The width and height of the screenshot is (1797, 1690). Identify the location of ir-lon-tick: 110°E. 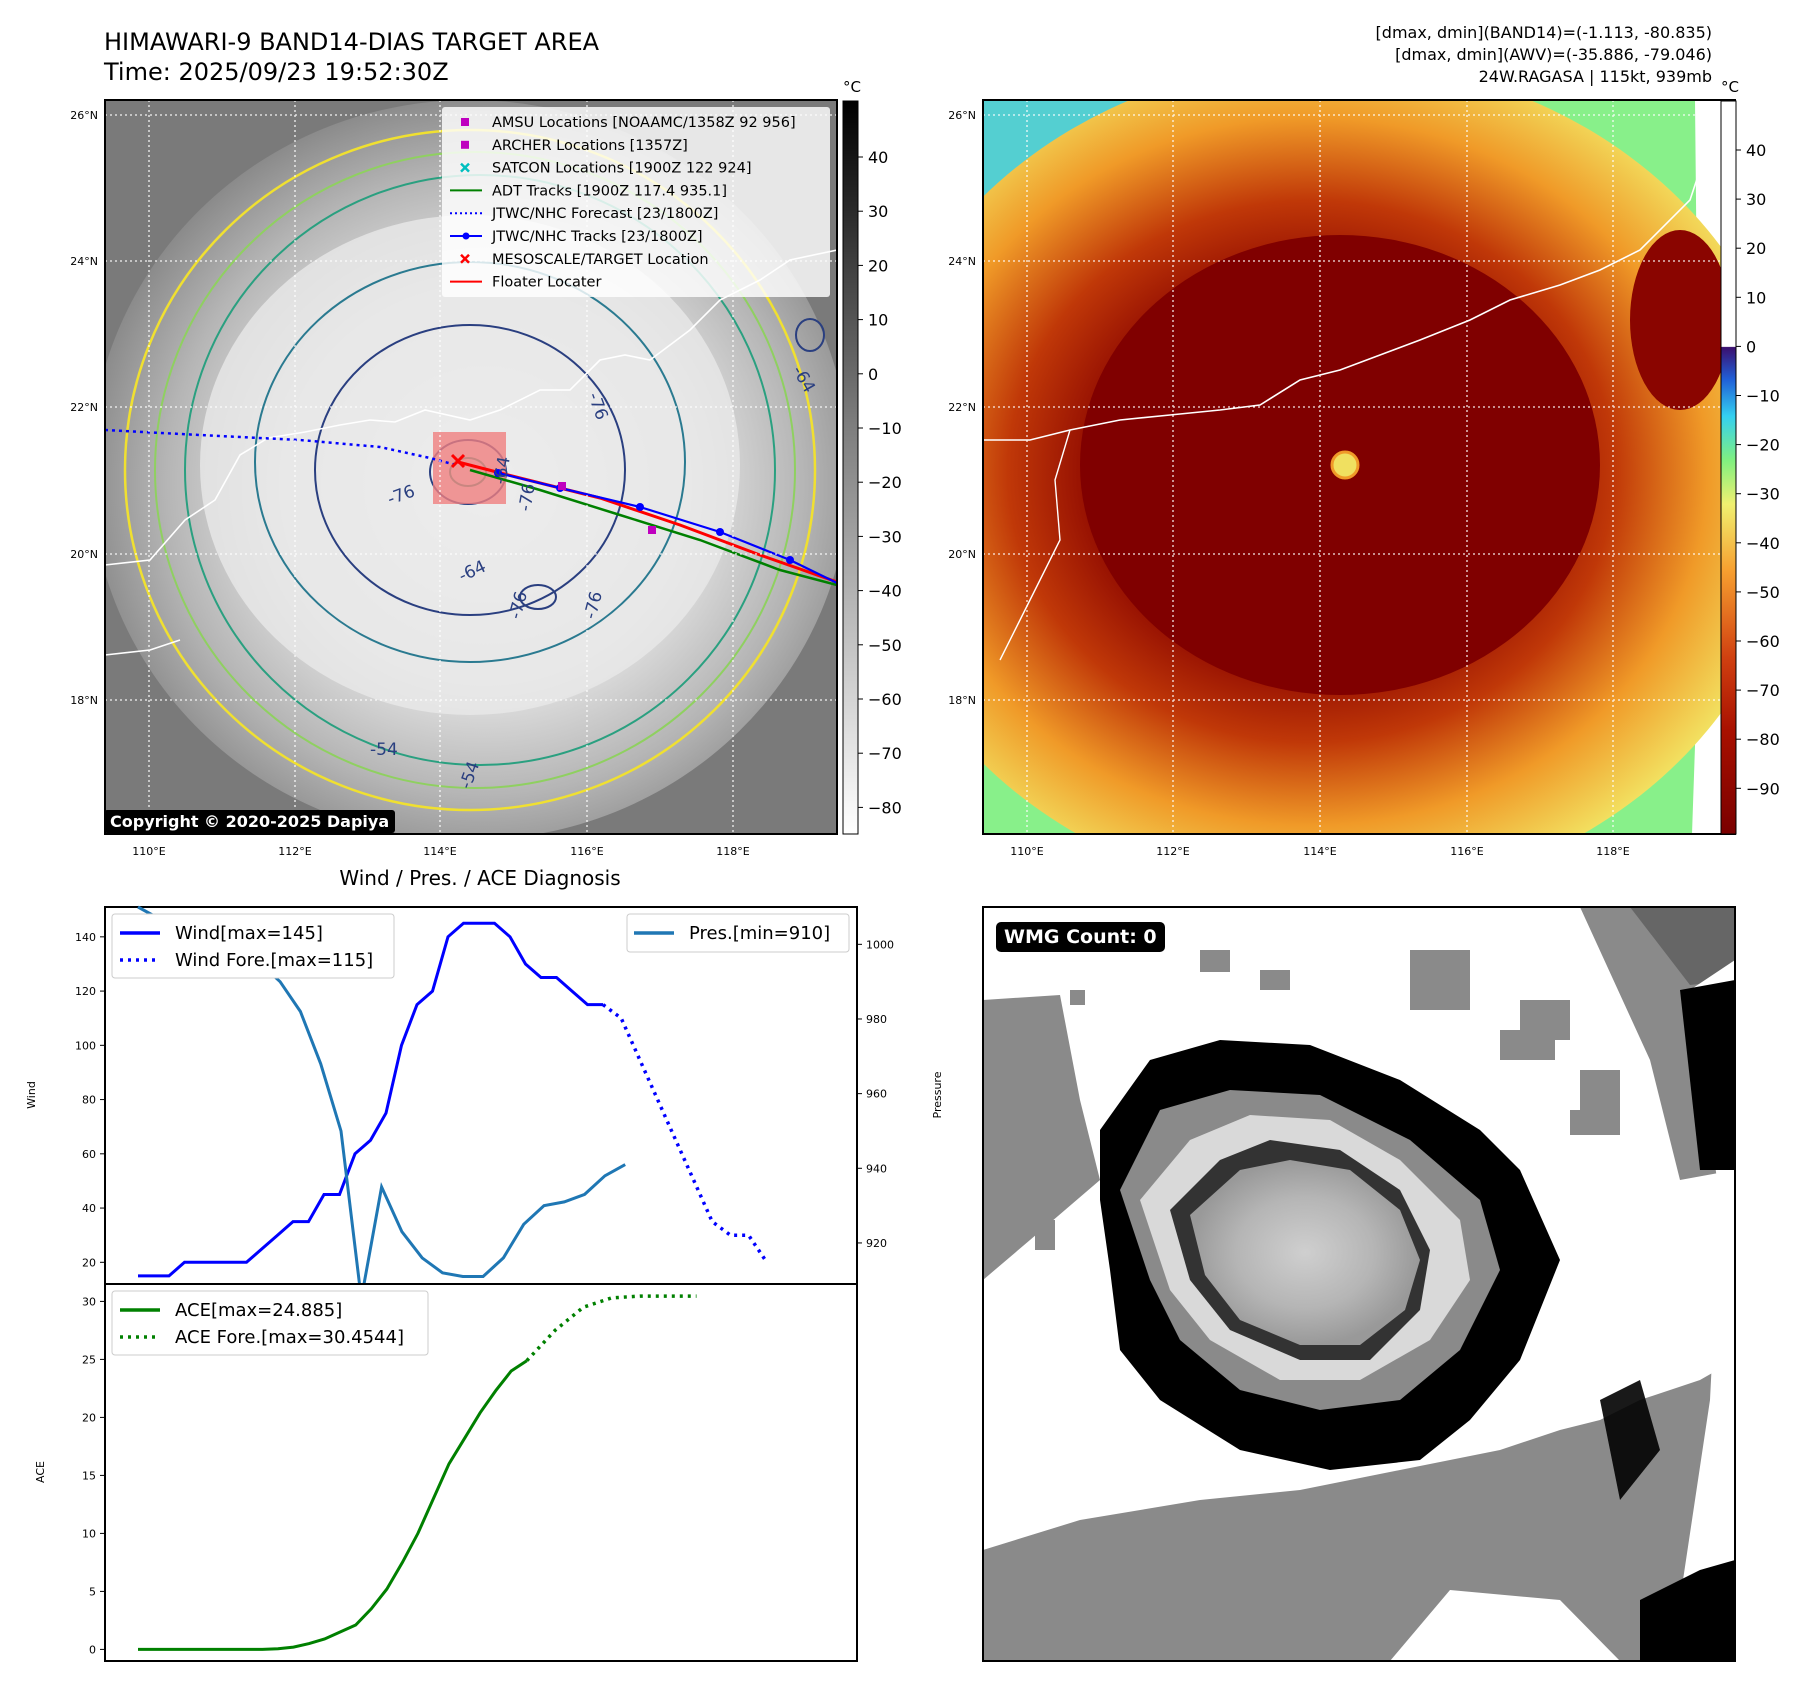
(148, 851).